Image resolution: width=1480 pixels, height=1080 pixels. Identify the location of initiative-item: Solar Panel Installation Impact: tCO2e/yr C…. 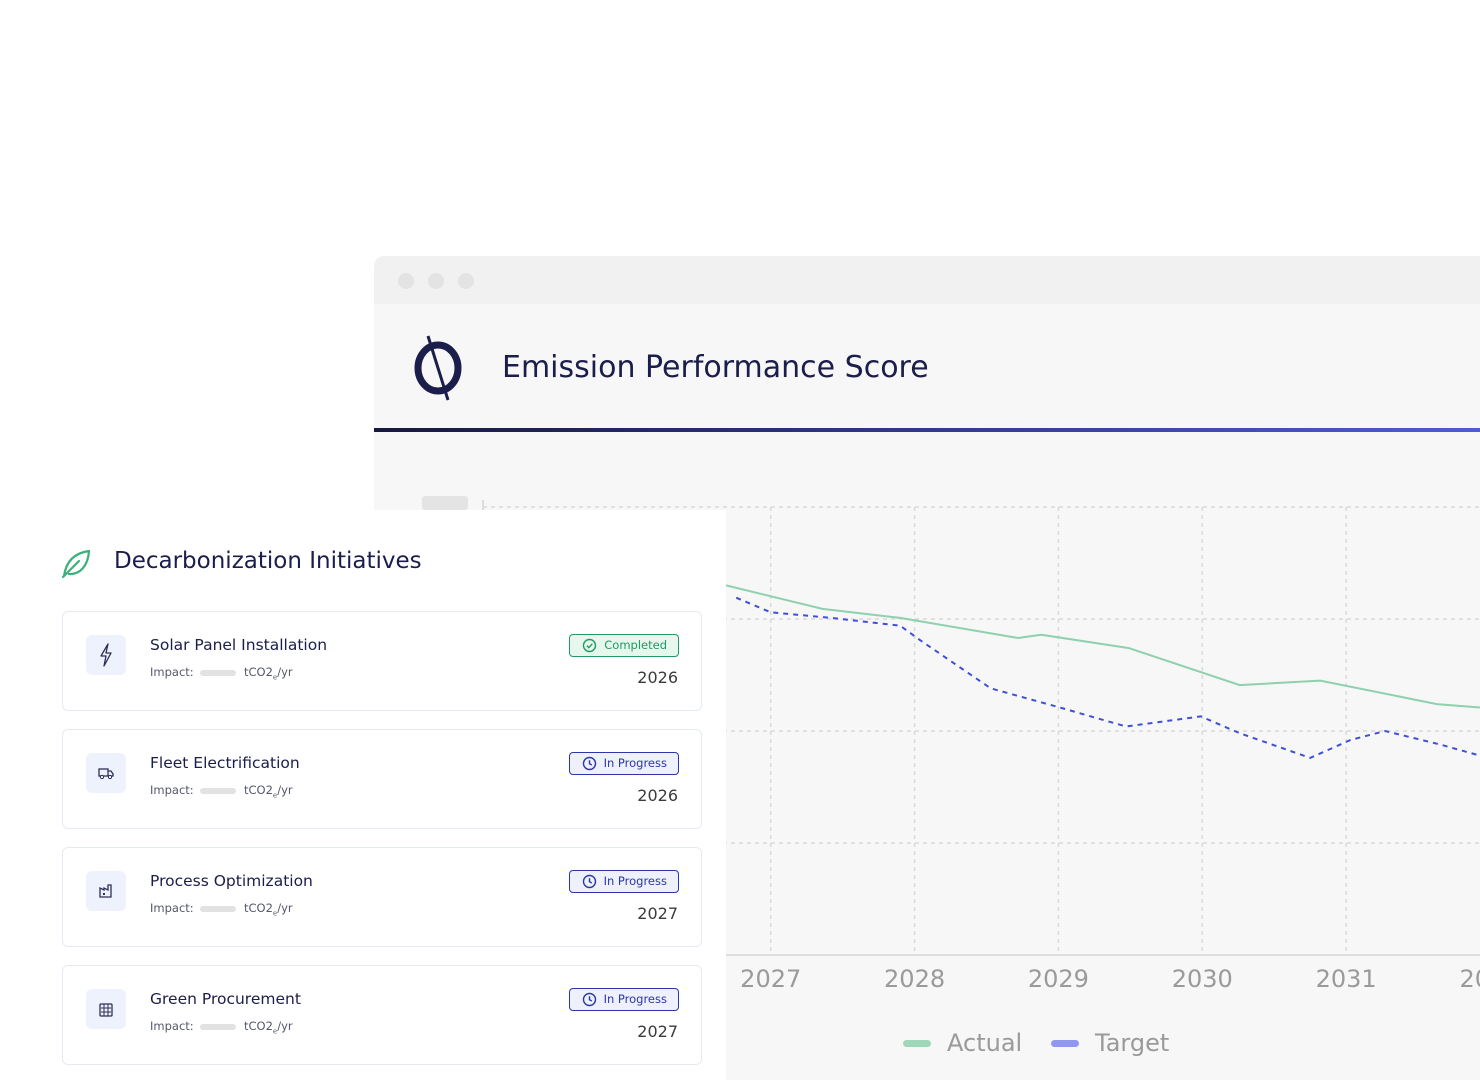
(382, 661).